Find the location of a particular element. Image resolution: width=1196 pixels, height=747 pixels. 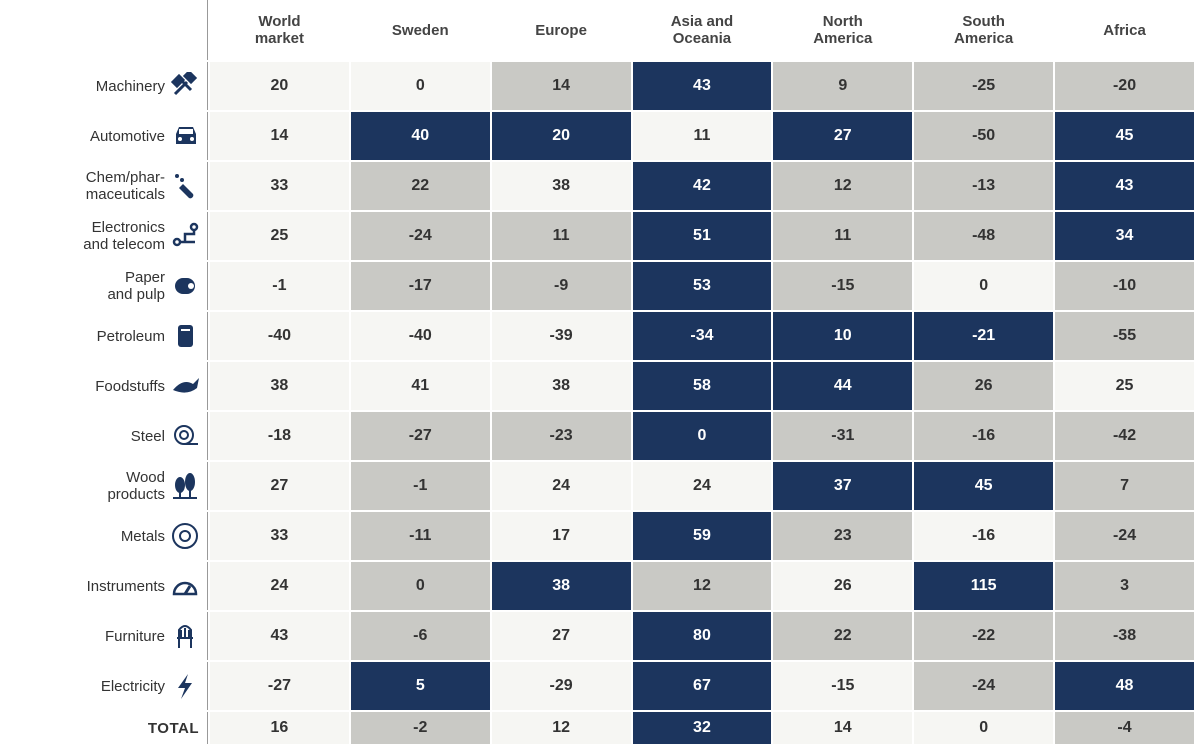

value-cell: 51 is located at coordinates (702, 236).